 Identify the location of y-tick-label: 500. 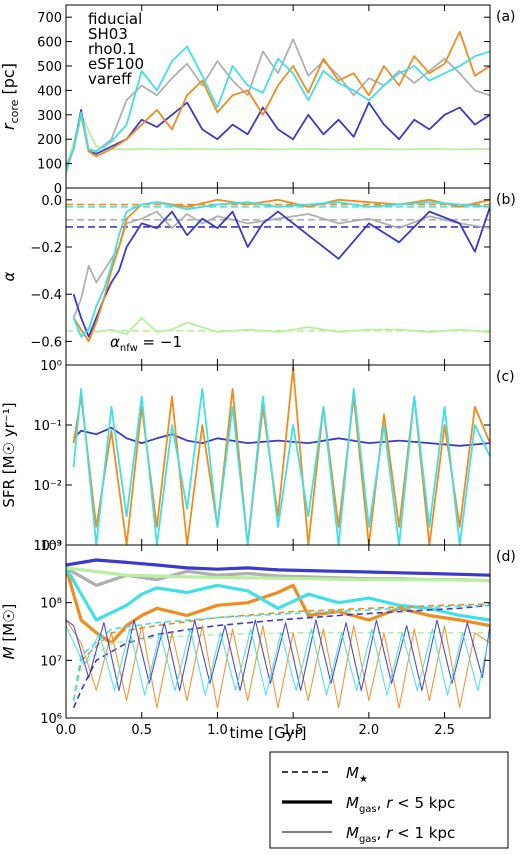
(49, 67).